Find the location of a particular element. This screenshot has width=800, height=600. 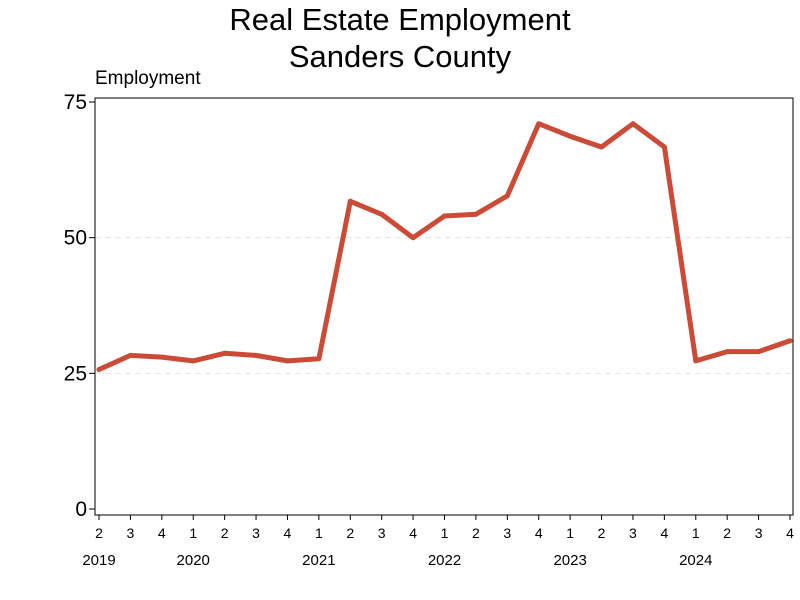

x-year-label: 2023 is located at coordinates (569, 560).